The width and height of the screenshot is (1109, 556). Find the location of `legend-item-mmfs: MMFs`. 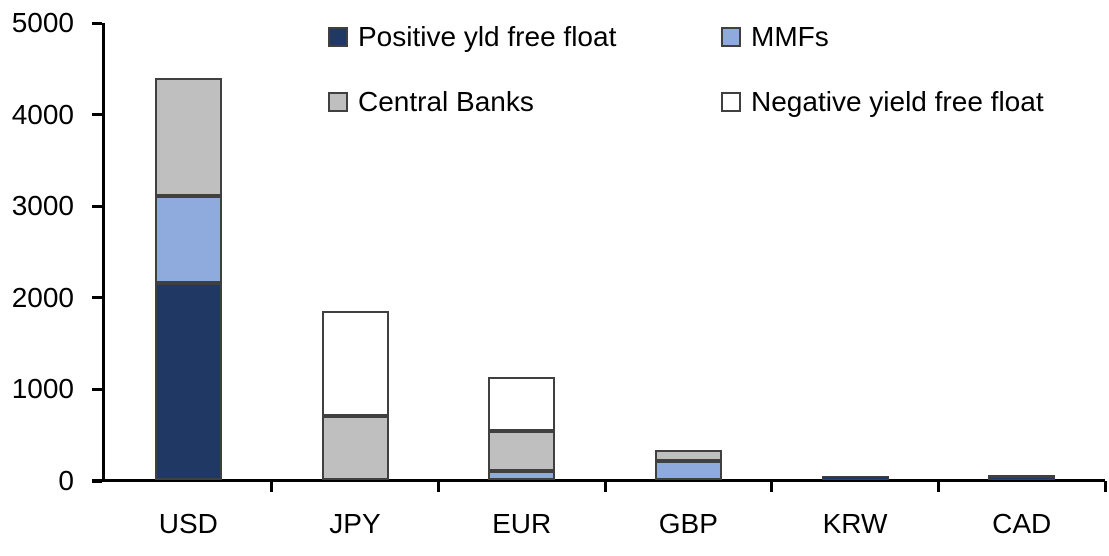

legend-item-mmfs: MMFs is located at coordinates (775, 37).